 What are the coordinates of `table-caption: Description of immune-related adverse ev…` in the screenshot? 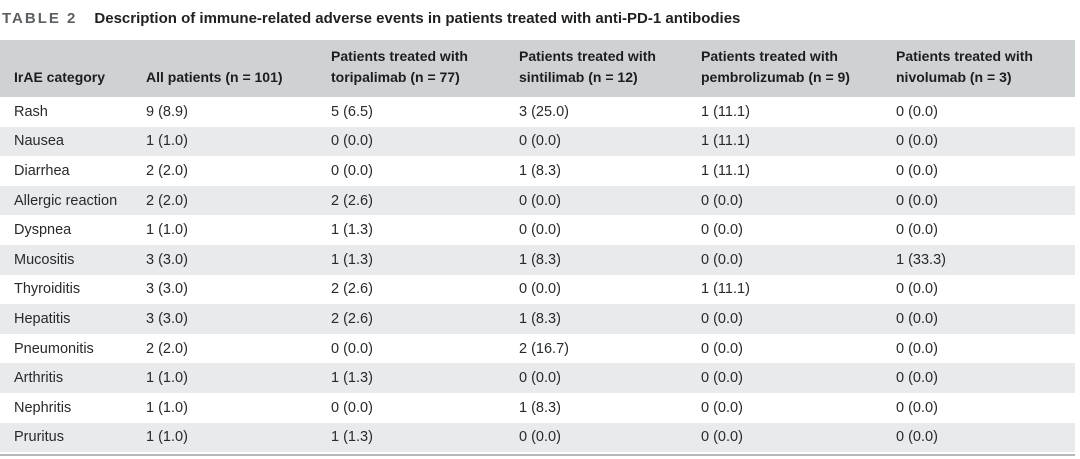 It's located at (417, 18).